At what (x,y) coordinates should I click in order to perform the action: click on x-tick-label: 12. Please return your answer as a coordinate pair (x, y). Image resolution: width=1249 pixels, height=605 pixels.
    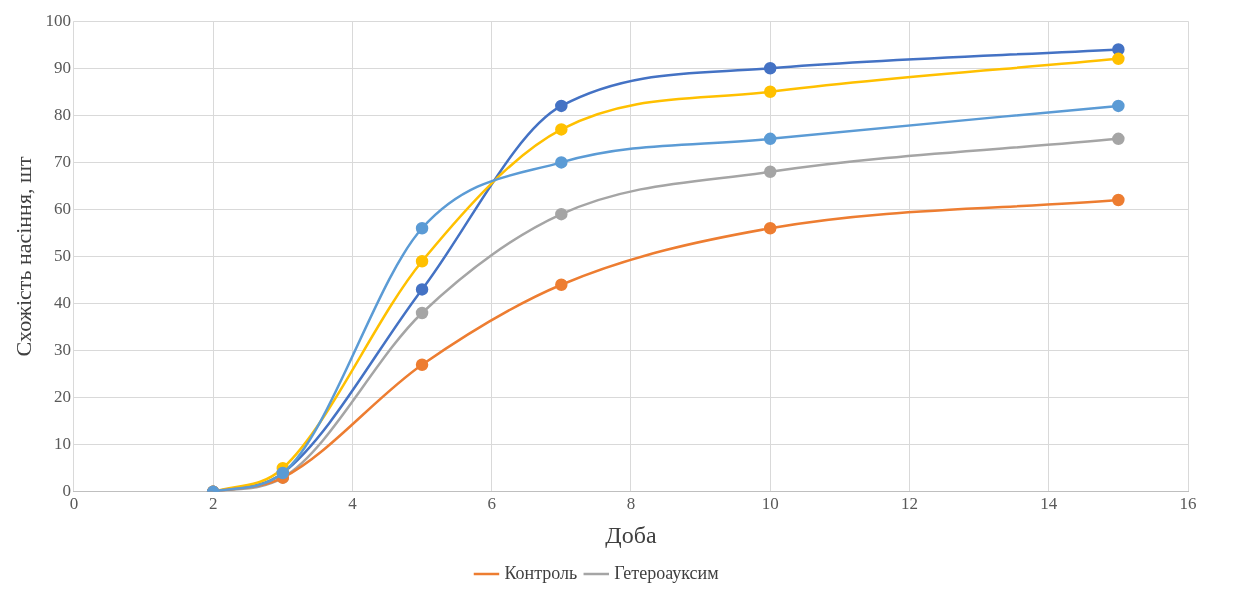
    Looking at the image, I should click on (909, 504).